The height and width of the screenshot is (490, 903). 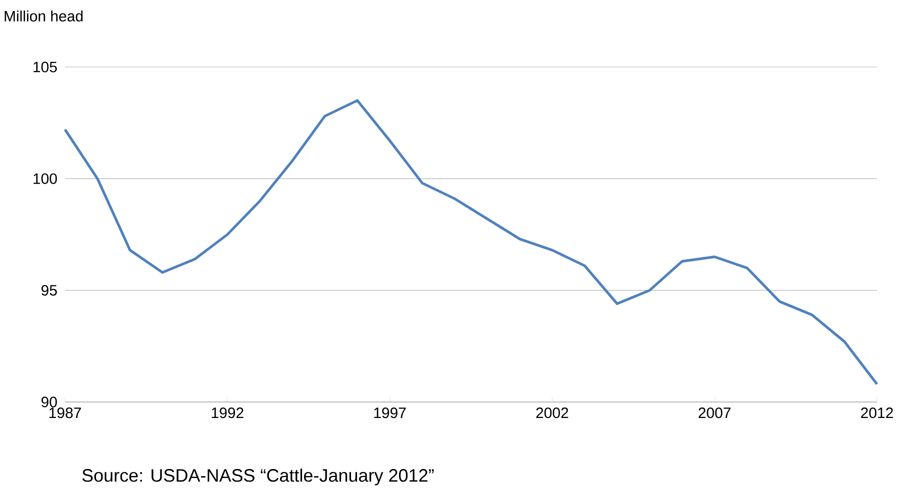 What do you see at coordinates (714, 413) in the screenshot?
I see `x-tick-label: 2007` at bounding box center [714, 413].